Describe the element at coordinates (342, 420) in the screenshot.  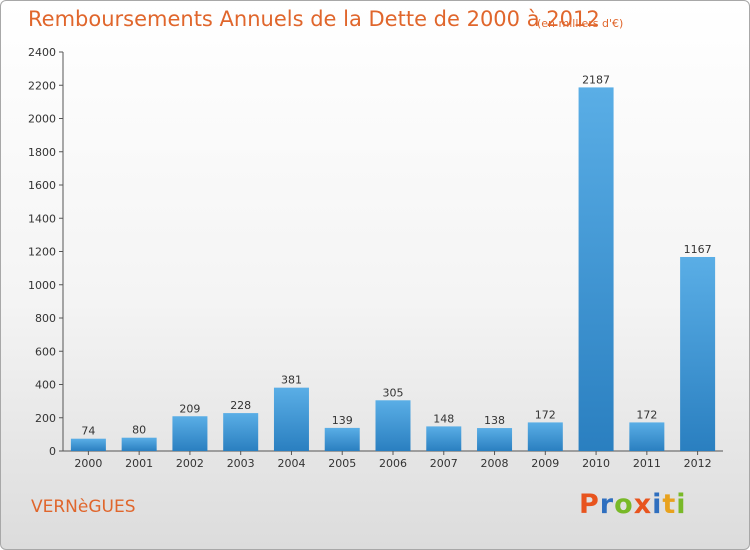
I see `data-label: 139` at that location.